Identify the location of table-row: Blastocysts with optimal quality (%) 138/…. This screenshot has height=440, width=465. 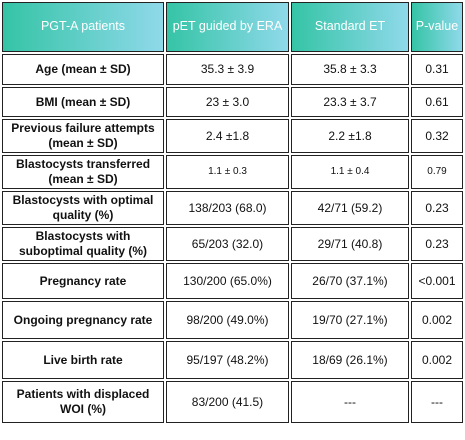
(232, 208).